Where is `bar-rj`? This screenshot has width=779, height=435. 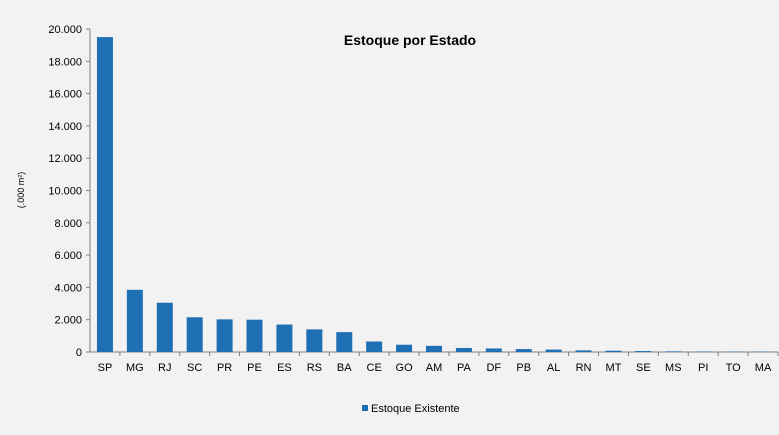
bar-rj is located at coordinates (164, 327).